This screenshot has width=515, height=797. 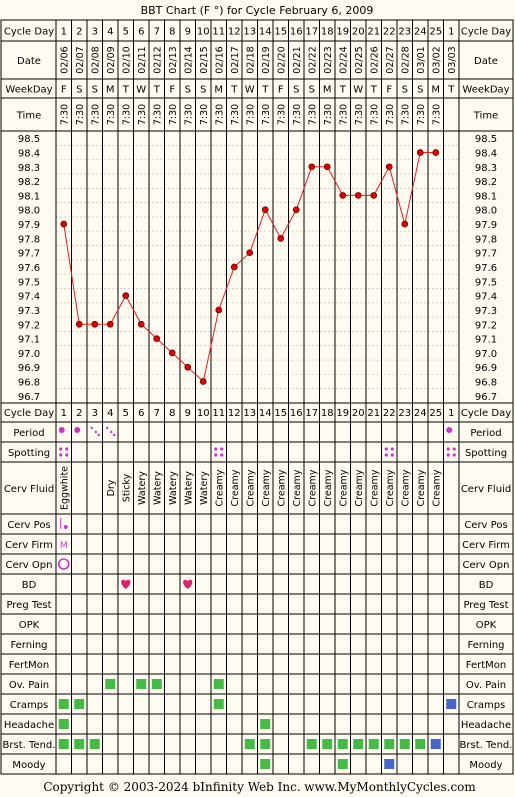 What do you see at coordinates (389, 32) in the screenshot?
I see `cycle-day-cell: 22` at bounding box center [389, 32].